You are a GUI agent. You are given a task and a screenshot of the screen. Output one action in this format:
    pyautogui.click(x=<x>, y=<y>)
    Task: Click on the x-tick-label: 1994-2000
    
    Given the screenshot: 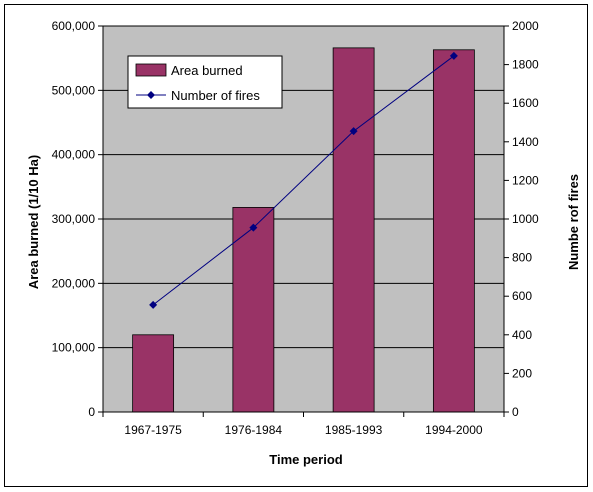 What is the action you would take?
    pyautogui.click(x=454, y=430)
    